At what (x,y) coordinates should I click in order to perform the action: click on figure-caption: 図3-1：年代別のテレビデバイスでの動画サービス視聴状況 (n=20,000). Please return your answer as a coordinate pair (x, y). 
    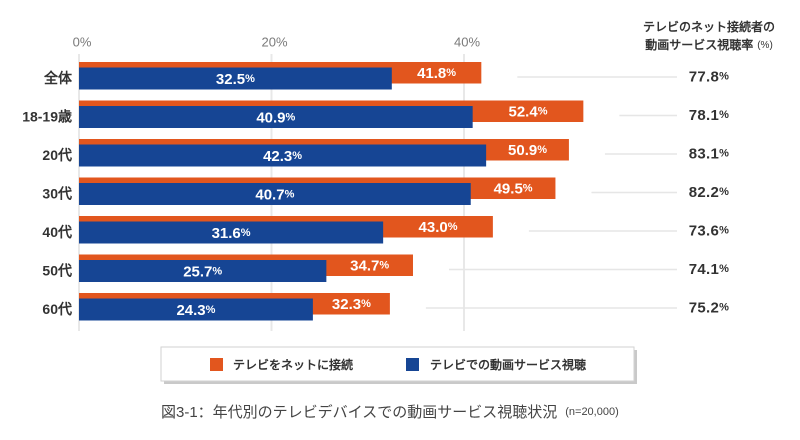
    Looking at the image, I should click on (390, 412).